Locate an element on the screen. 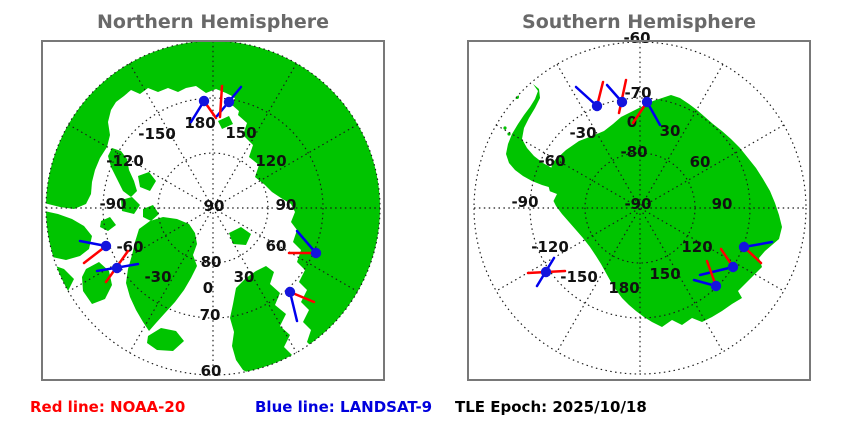  island-baffin is located at coordinates (97, 283).